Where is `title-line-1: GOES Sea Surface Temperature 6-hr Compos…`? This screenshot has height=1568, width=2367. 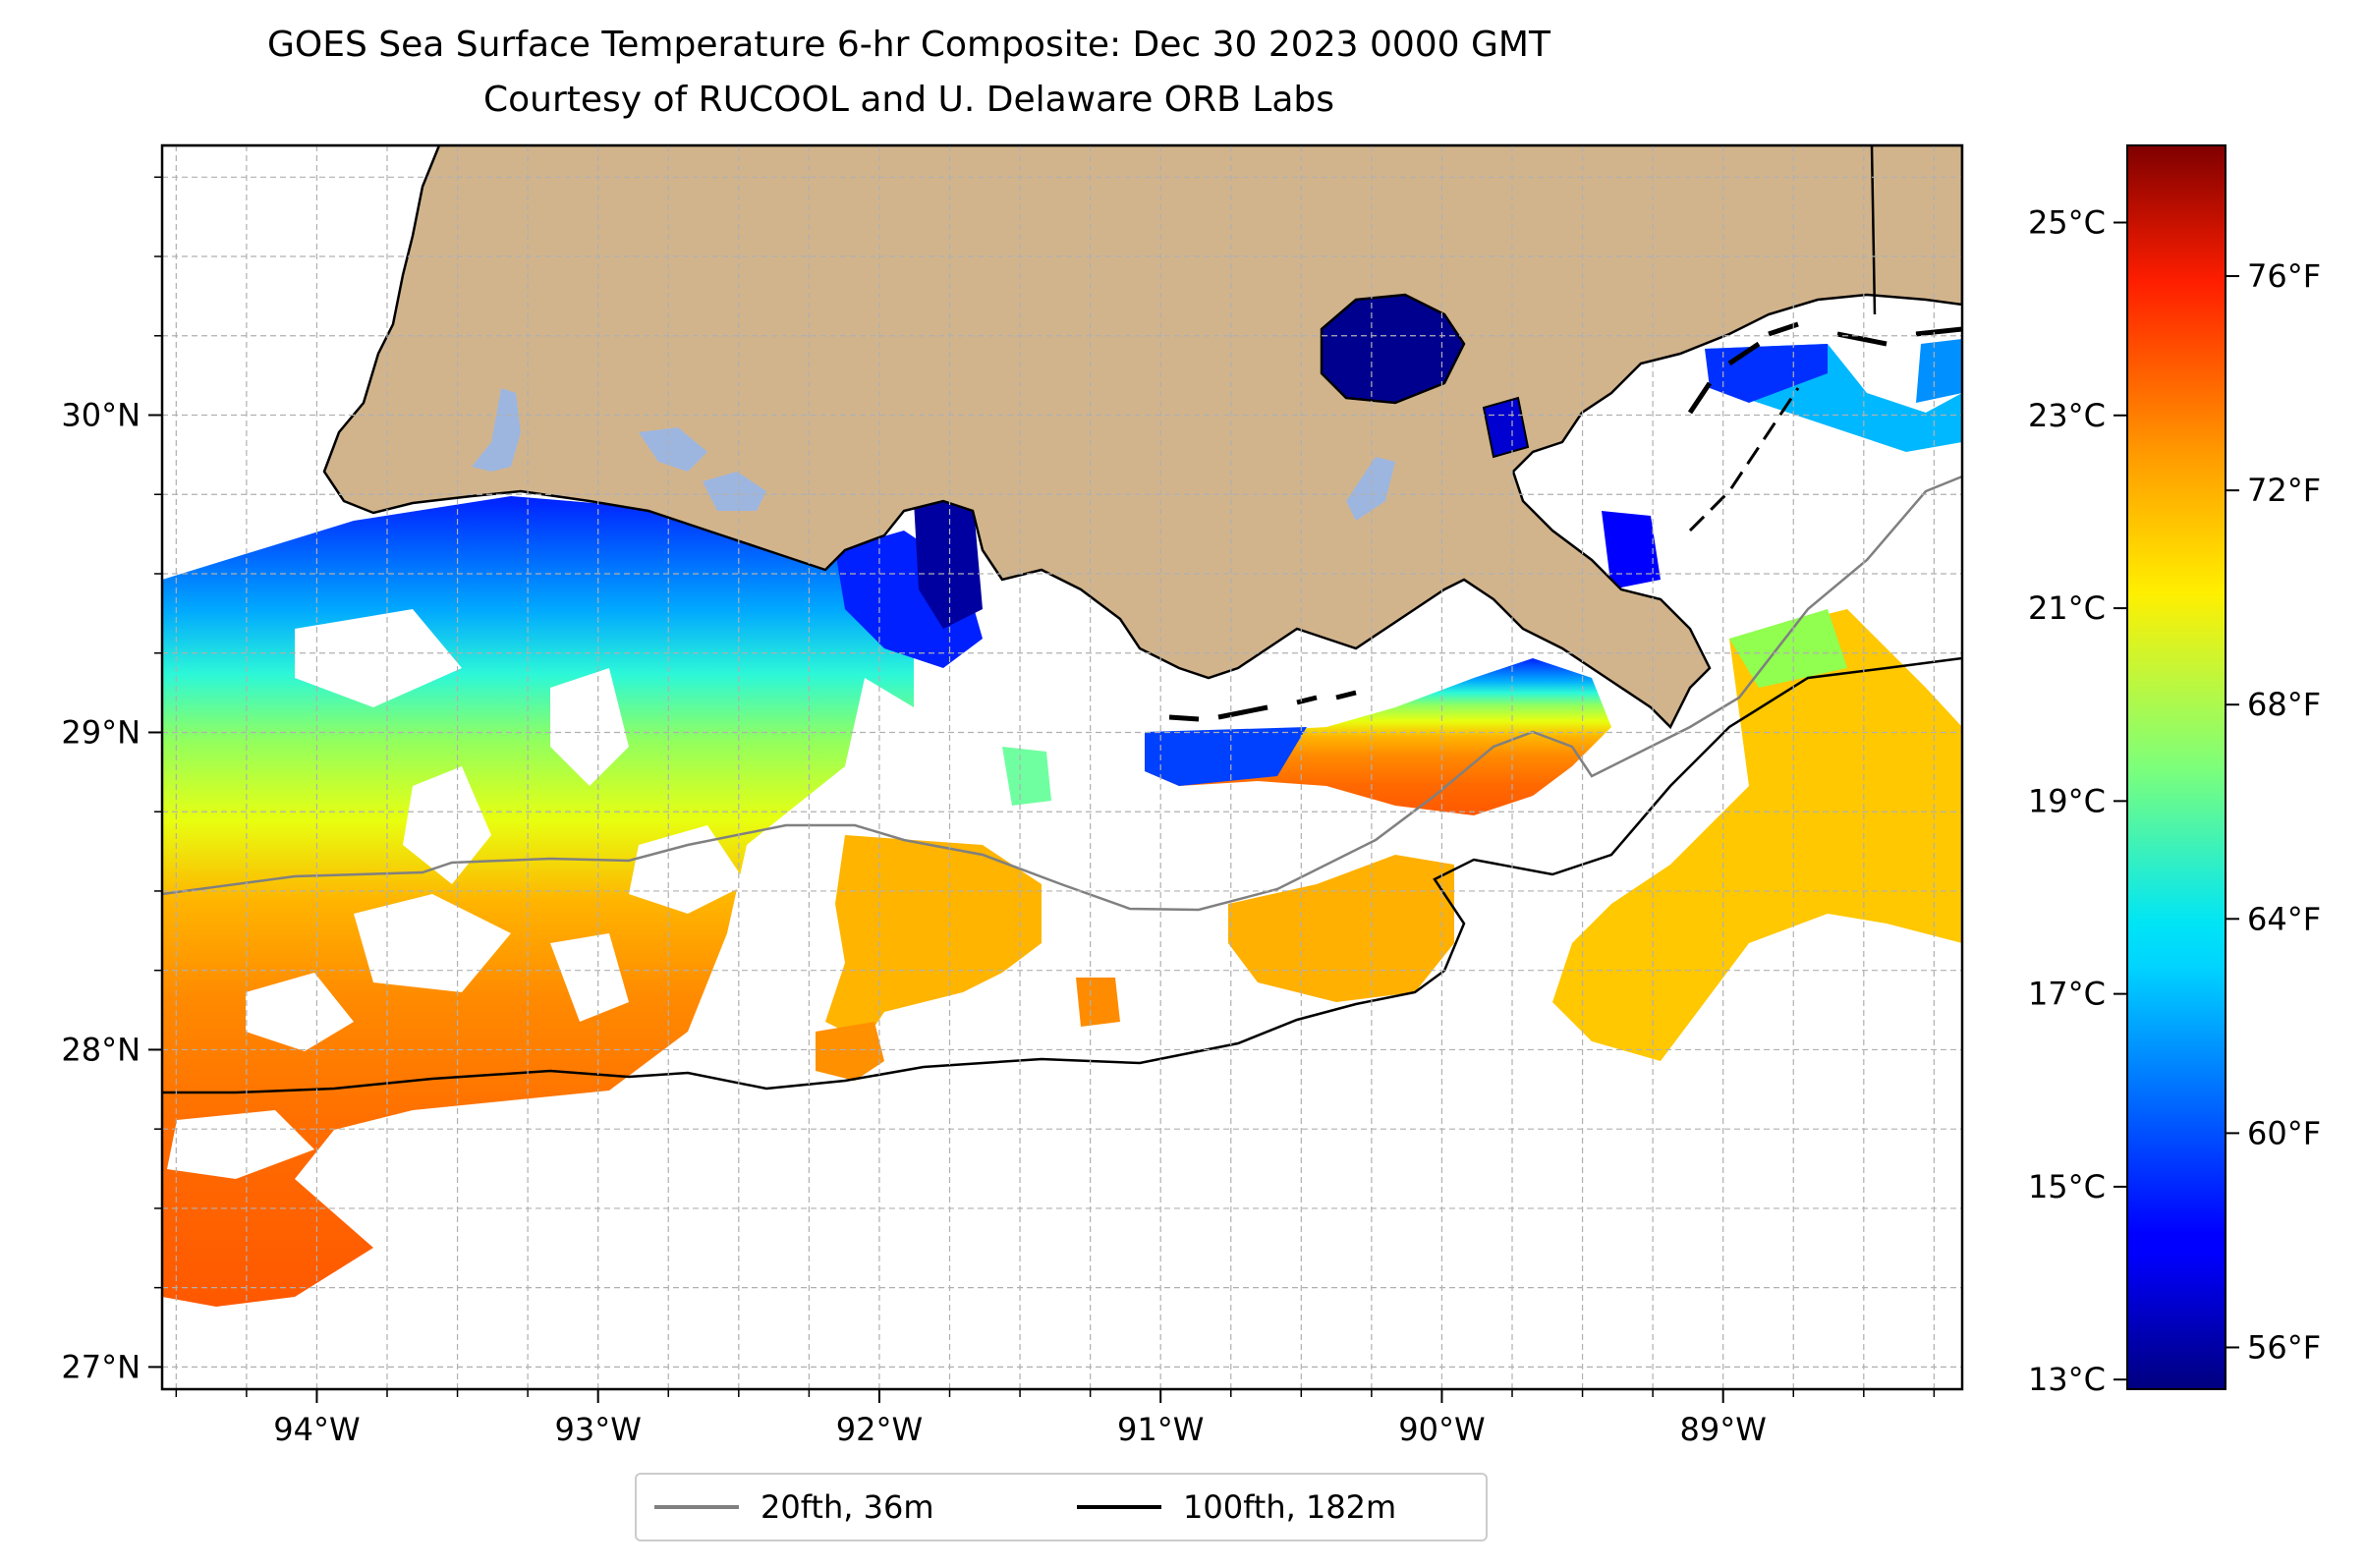 title-line-1: GOES Sea Surface Temperature 6-hr Compos… is located at coordinates (908, 45).